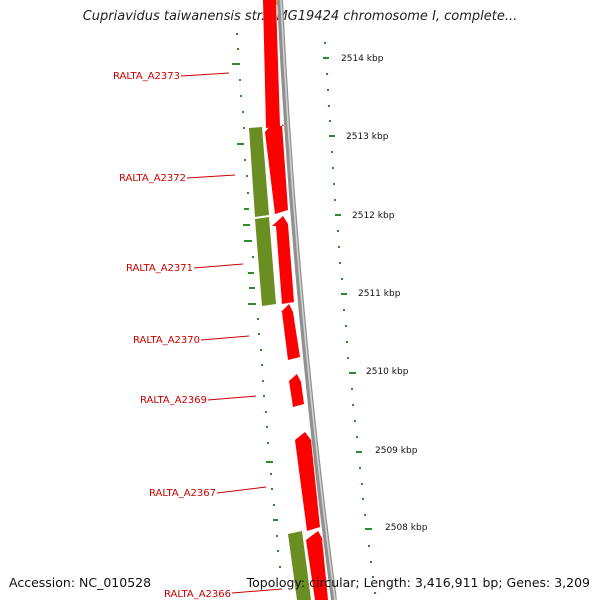 The height and width of the screenshot is (600, 600). What do you see at coordinates (159, 268) in the screenshot?
I see `gene-label: RALTA_A2371` at bounding box center [159, 268].